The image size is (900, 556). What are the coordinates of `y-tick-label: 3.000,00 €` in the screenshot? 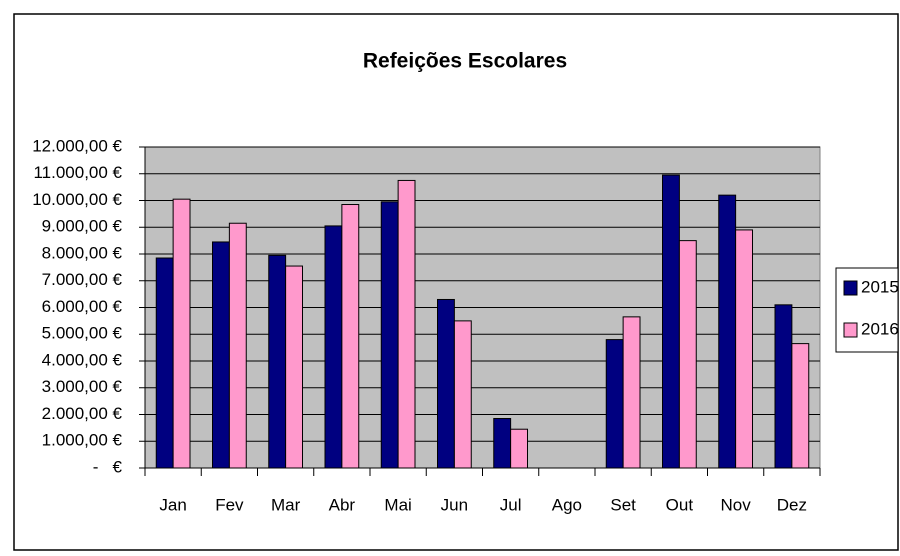 It's located at (82, 386).